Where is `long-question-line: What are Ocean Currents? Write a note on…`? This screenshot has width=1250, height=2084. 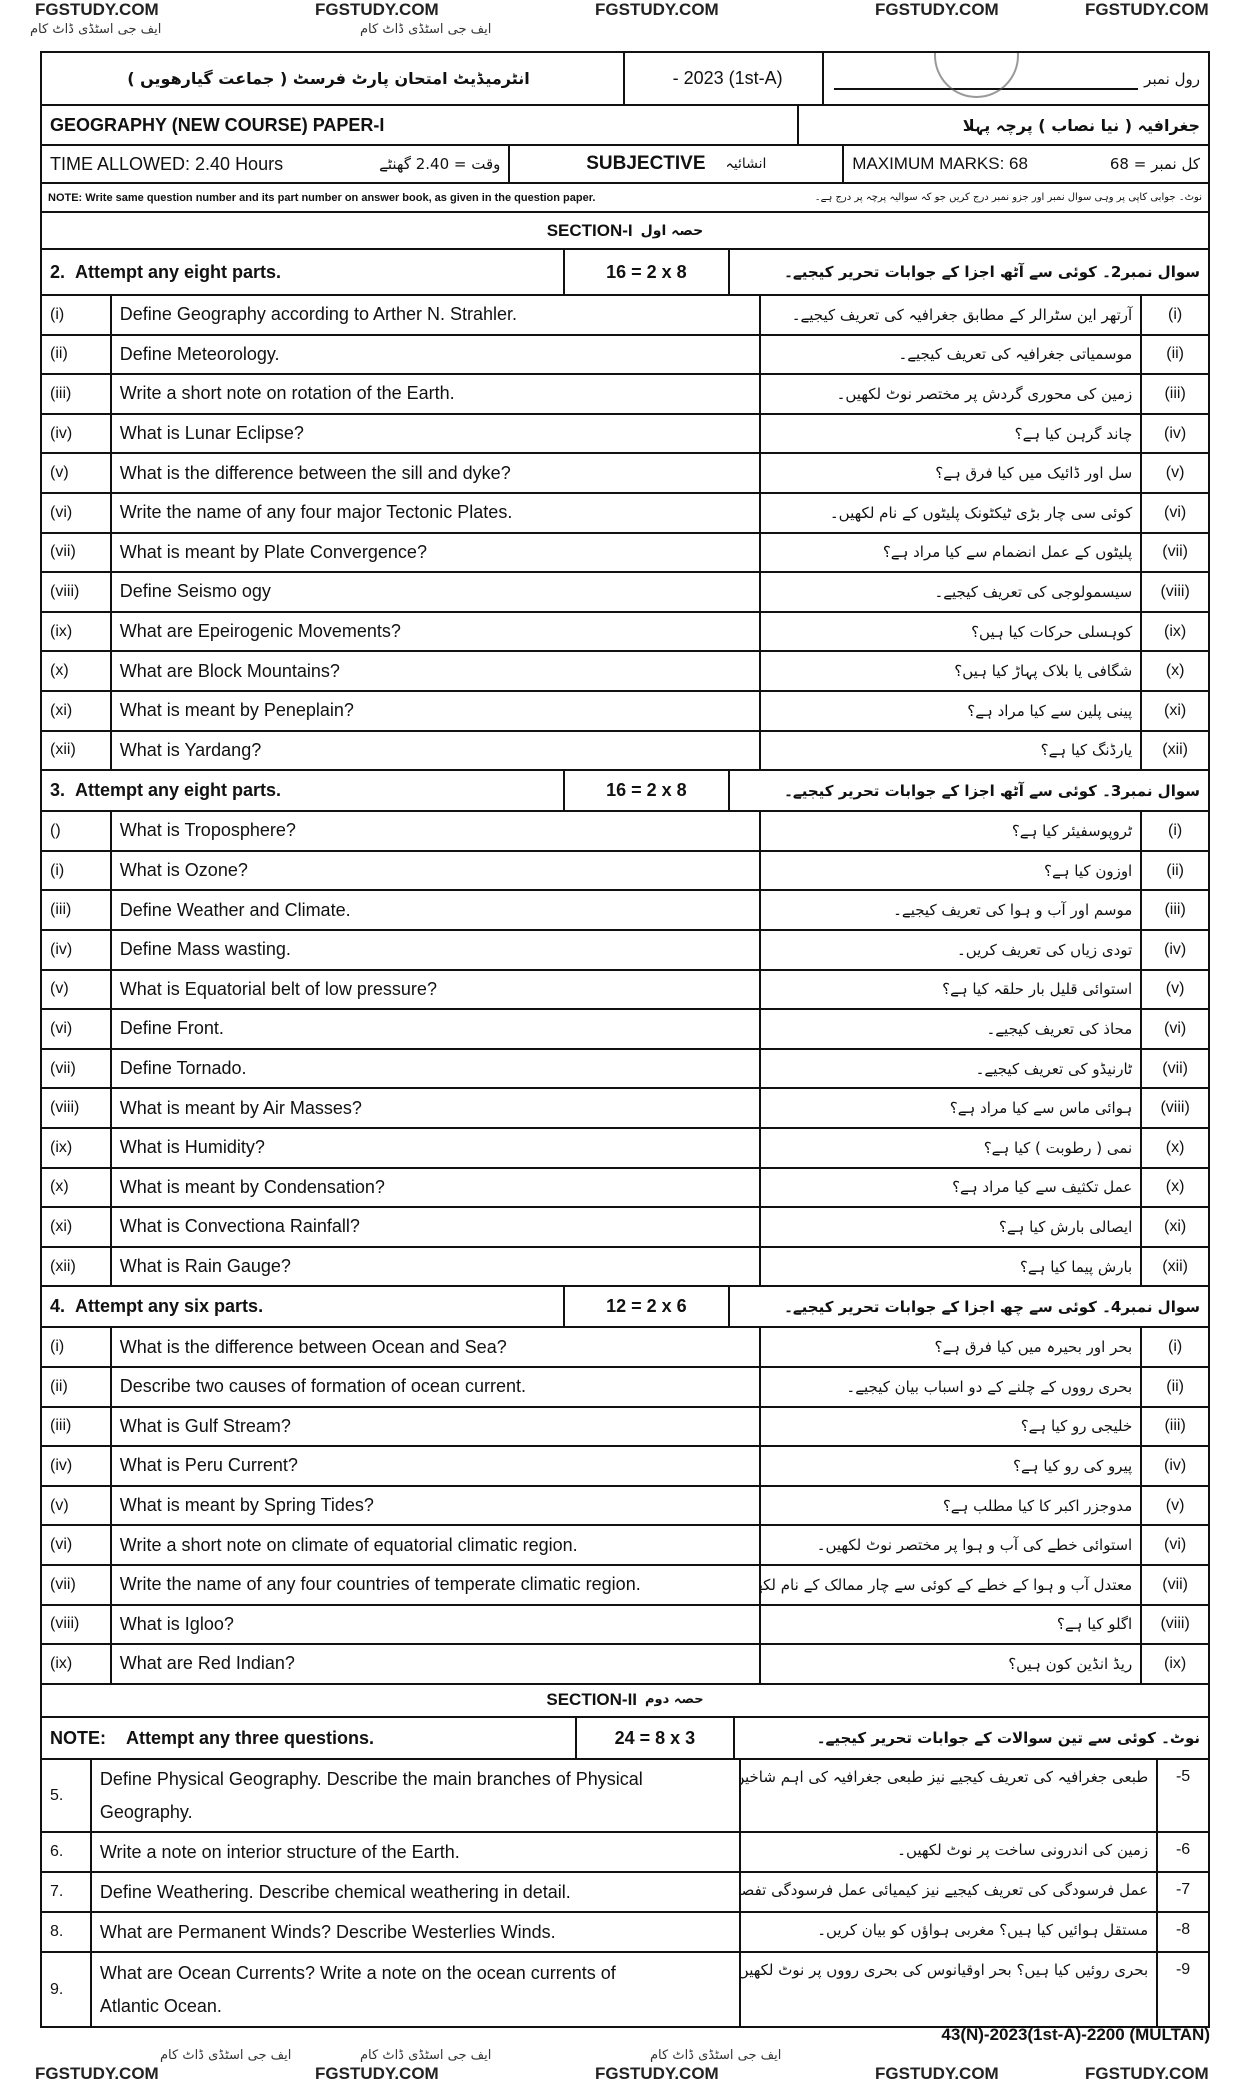 long-question-line: What are Ocean Currents? Write a note on… is located at coordinates (357, 1972).